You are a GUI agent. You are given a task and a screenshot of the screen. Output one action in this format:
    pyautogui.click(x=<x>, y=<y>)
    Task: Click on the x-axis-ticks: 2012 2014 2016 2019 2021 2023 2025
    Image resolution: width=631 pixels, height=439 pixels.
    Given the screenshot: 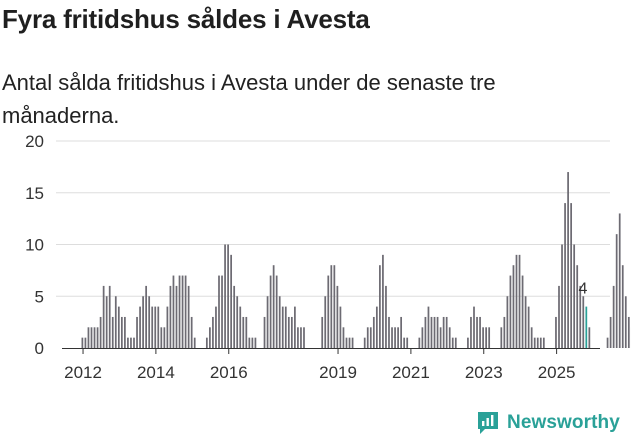 What is the action you would take?
    pyautogui.click(x=320, y=365)
    